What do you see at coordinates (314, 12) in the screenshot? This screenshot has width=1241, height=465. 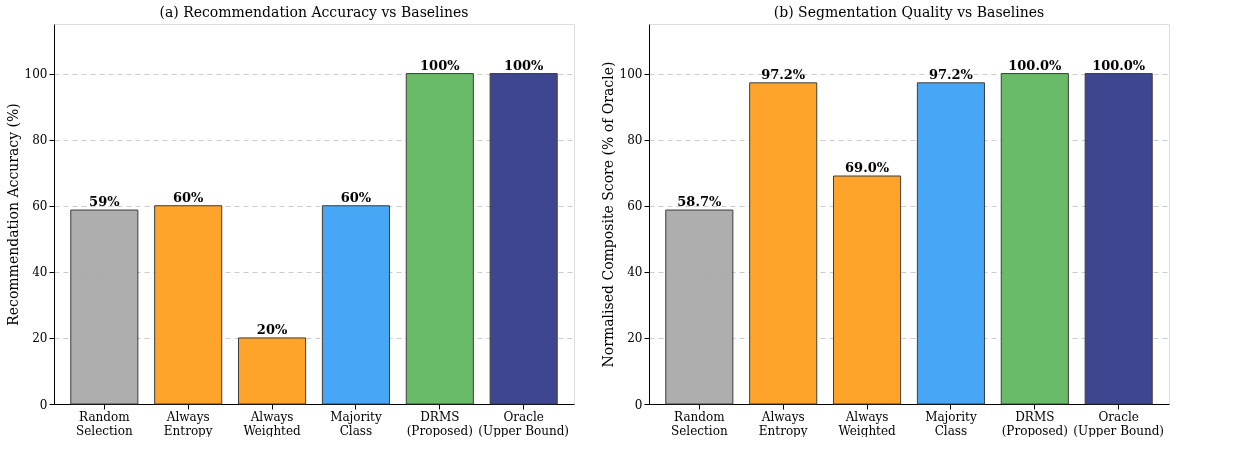 I see `chart-title: (a) Recommendation Accuracy vs Baselines` at bounding box center [314, 12].